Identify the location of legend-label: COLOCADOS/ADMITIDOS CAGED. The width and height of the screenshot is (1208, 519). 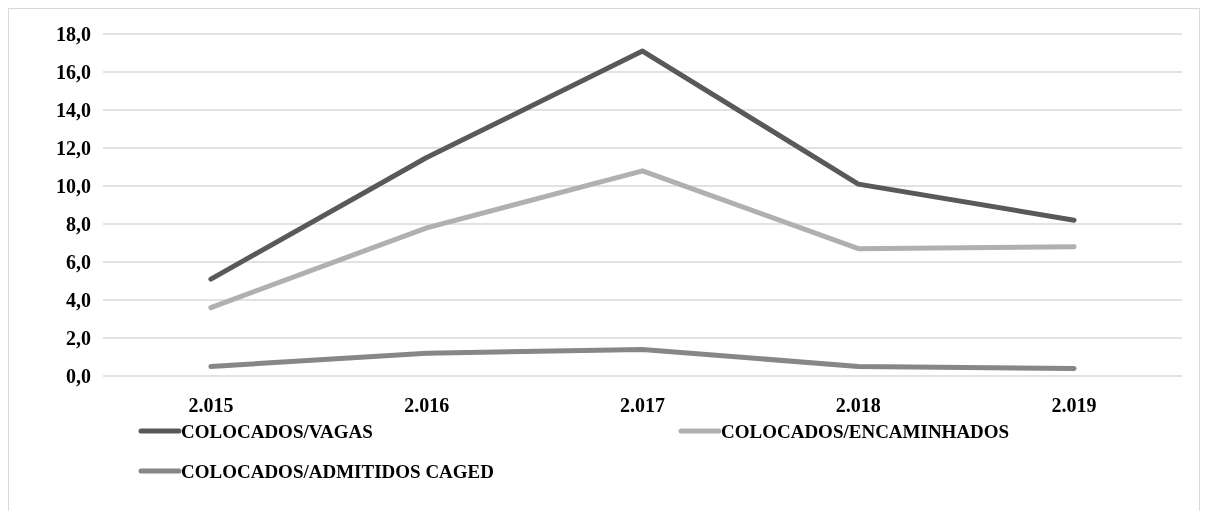
(338, 471).